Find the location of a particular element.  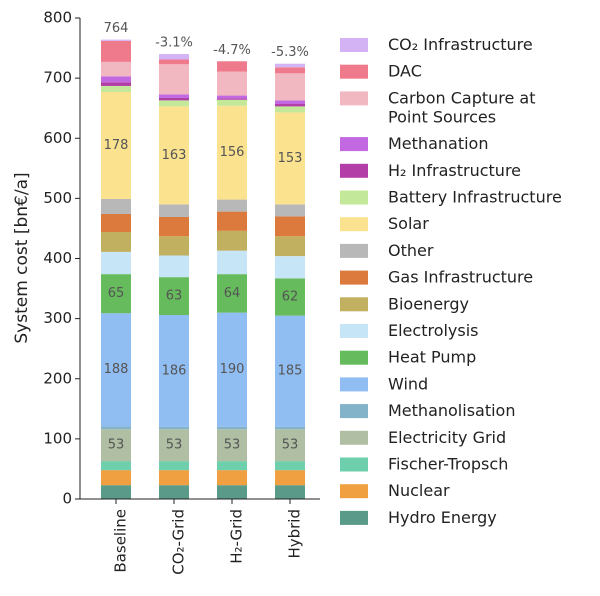

legend-label: Carbon Capture at Point Sources is located at coordinates (462, 107).